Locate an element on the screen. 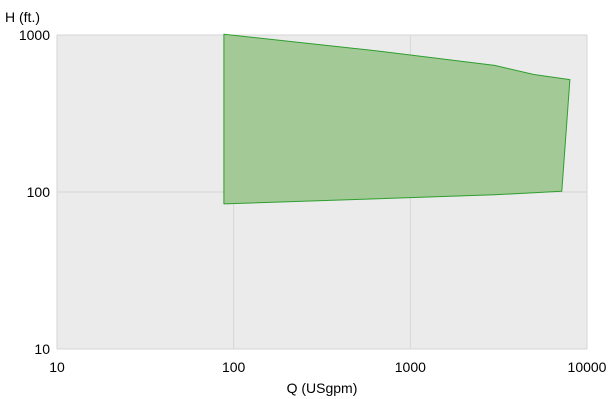  x-tick-label: 100 is located at coordinates (234, 367).